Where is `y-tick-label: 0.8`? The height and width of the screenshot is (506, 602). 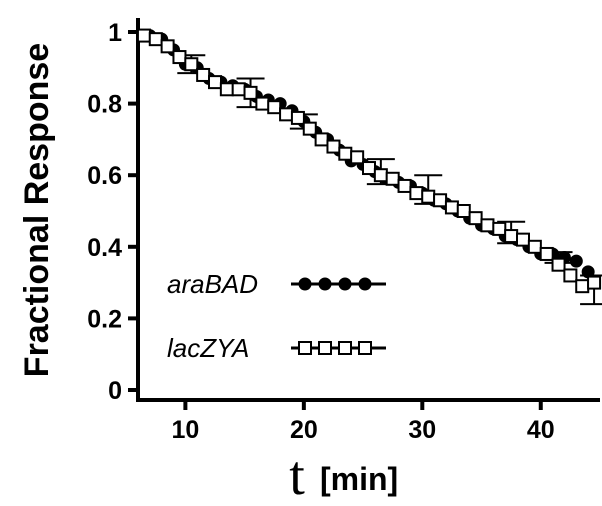
y-tick-label: 0.8 is located at coordinates (104, 105).